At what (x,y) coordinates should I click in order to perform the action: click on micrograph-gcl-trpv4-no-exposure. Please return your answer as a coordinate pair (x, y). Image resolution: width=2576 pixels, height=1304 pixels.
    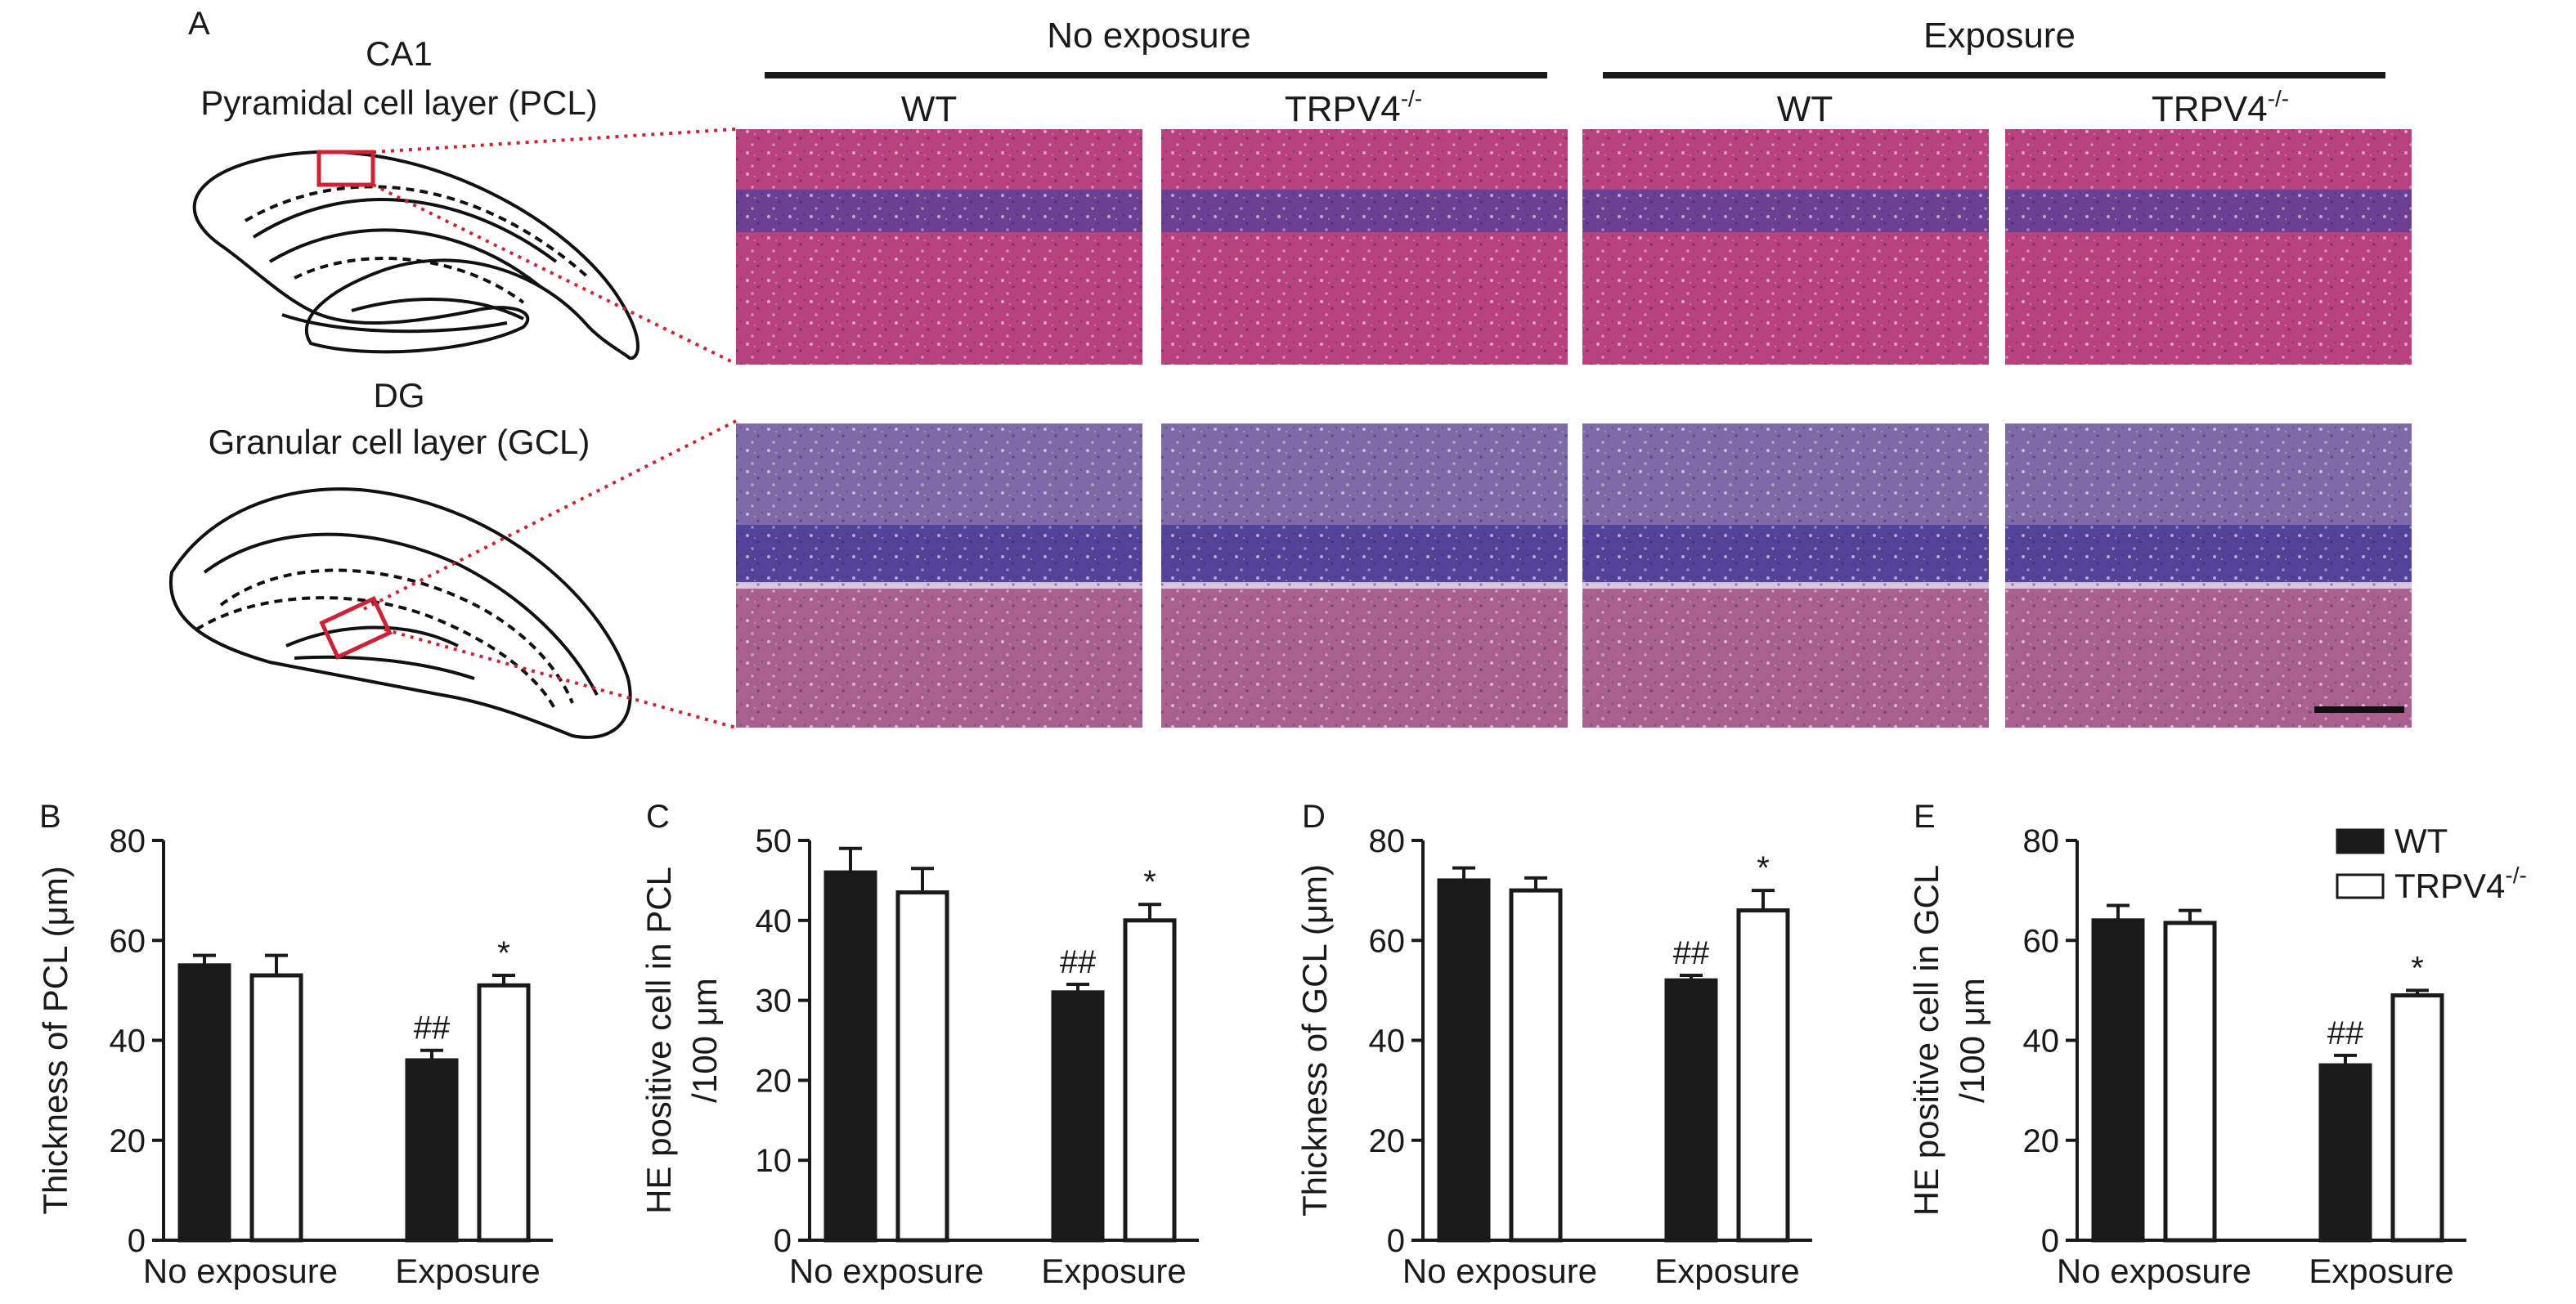
    Looking at the image, I should click on (1365, 575).